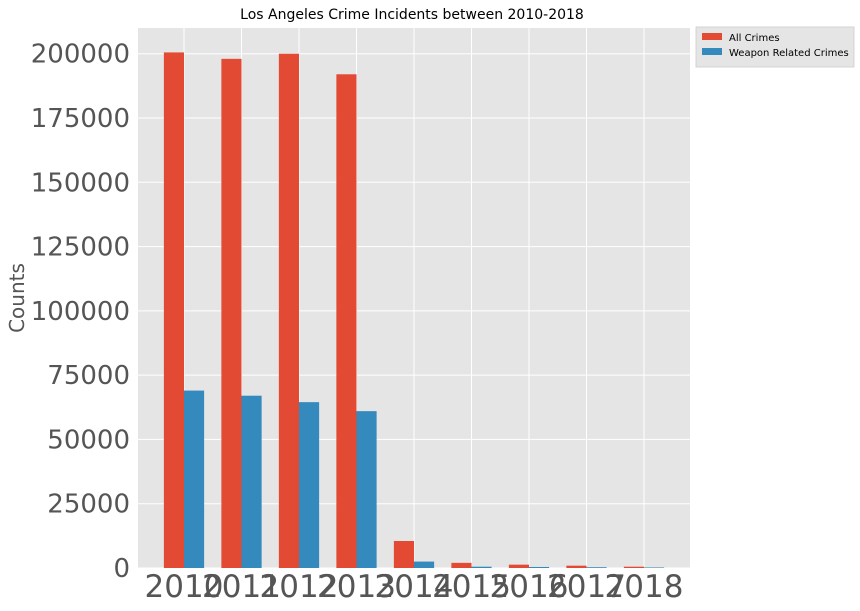  What do you see at coordinates (471, 587) in the screenshot?
I see `x-tick-label: 2015` at bounding box center [471, 587].